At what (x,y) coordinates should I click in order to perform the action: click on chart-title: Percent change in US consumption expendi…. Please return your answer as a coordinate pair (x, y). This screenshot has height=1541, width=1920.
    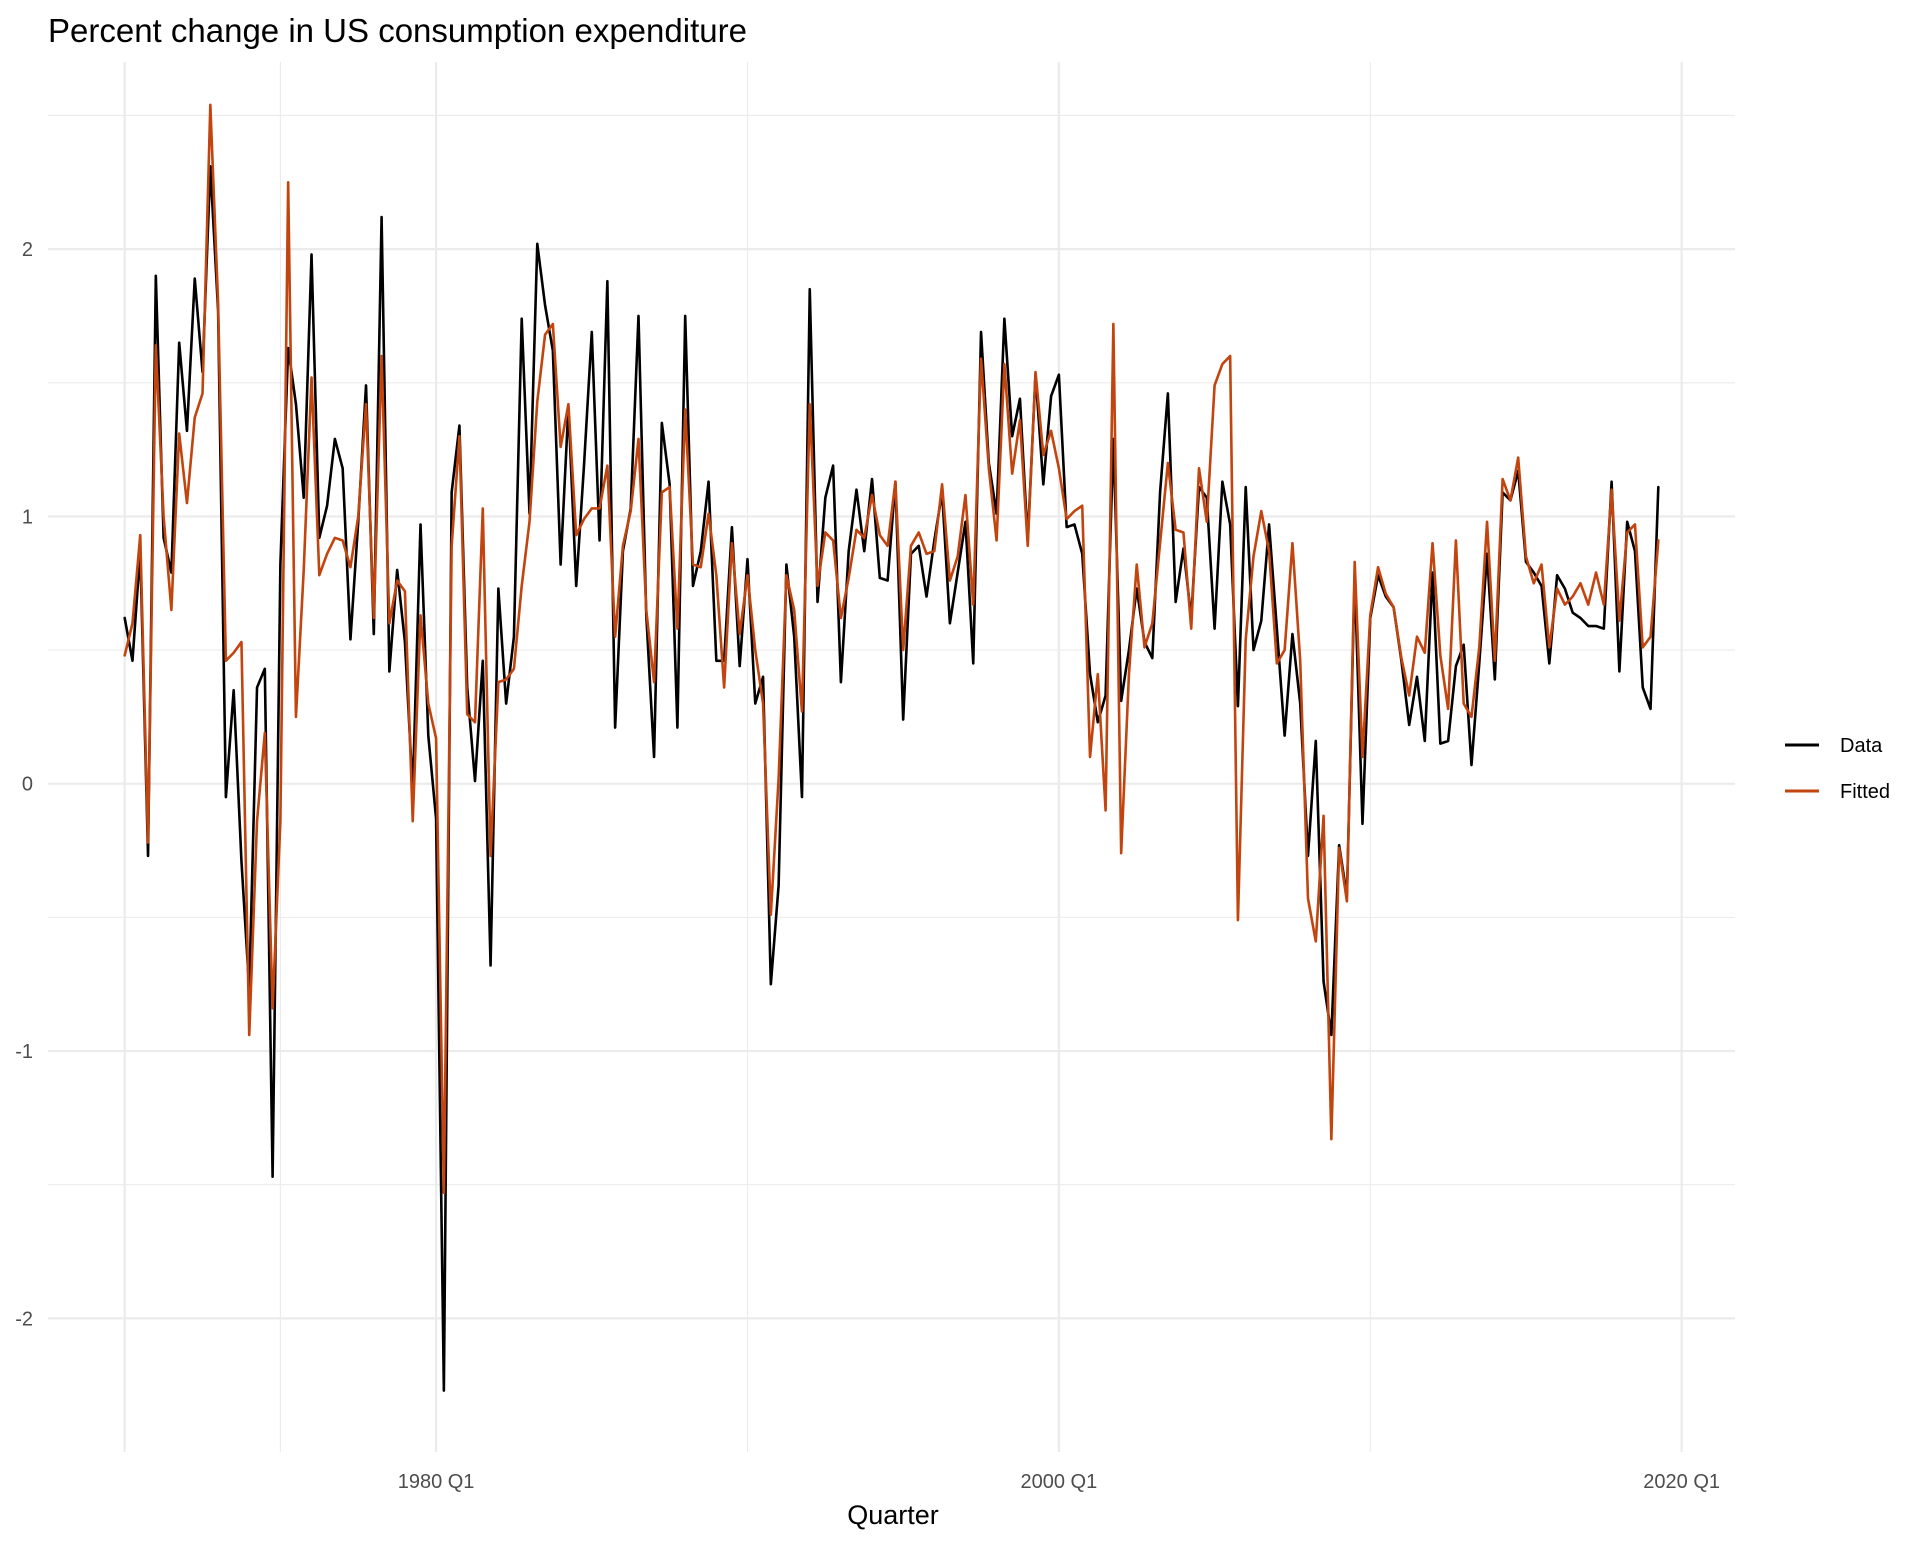
    Looking at the image, I should click on (397, 30).